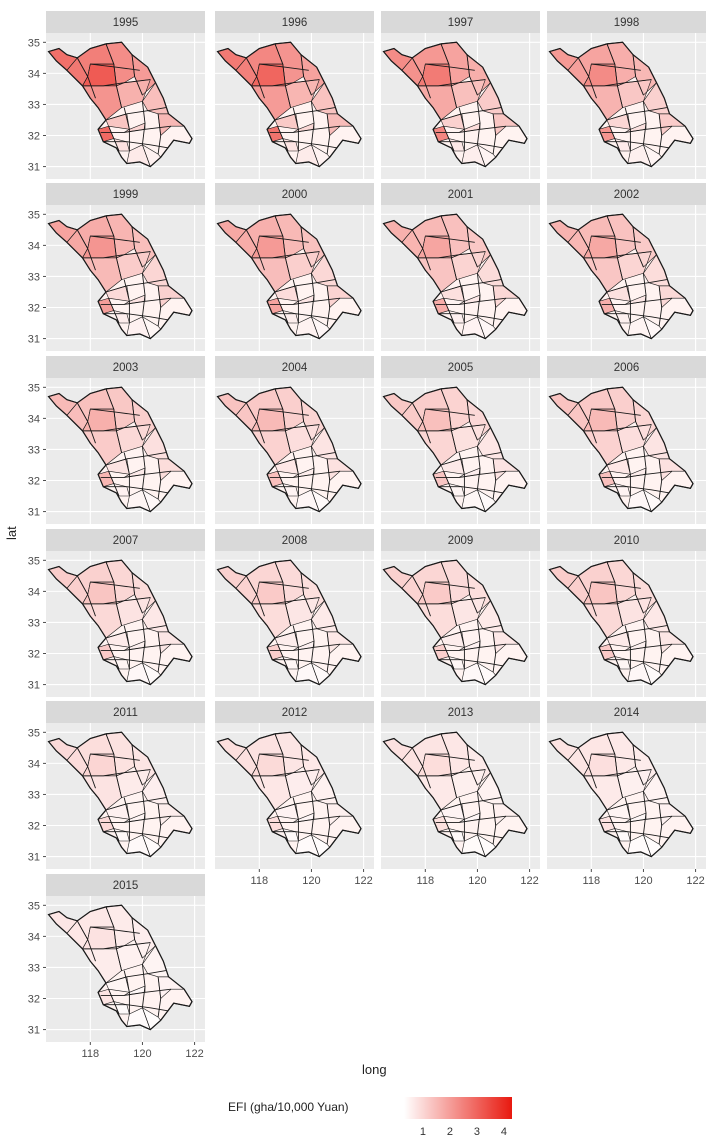  I want to click on facet-year-label: 2000, so click(295, 195).